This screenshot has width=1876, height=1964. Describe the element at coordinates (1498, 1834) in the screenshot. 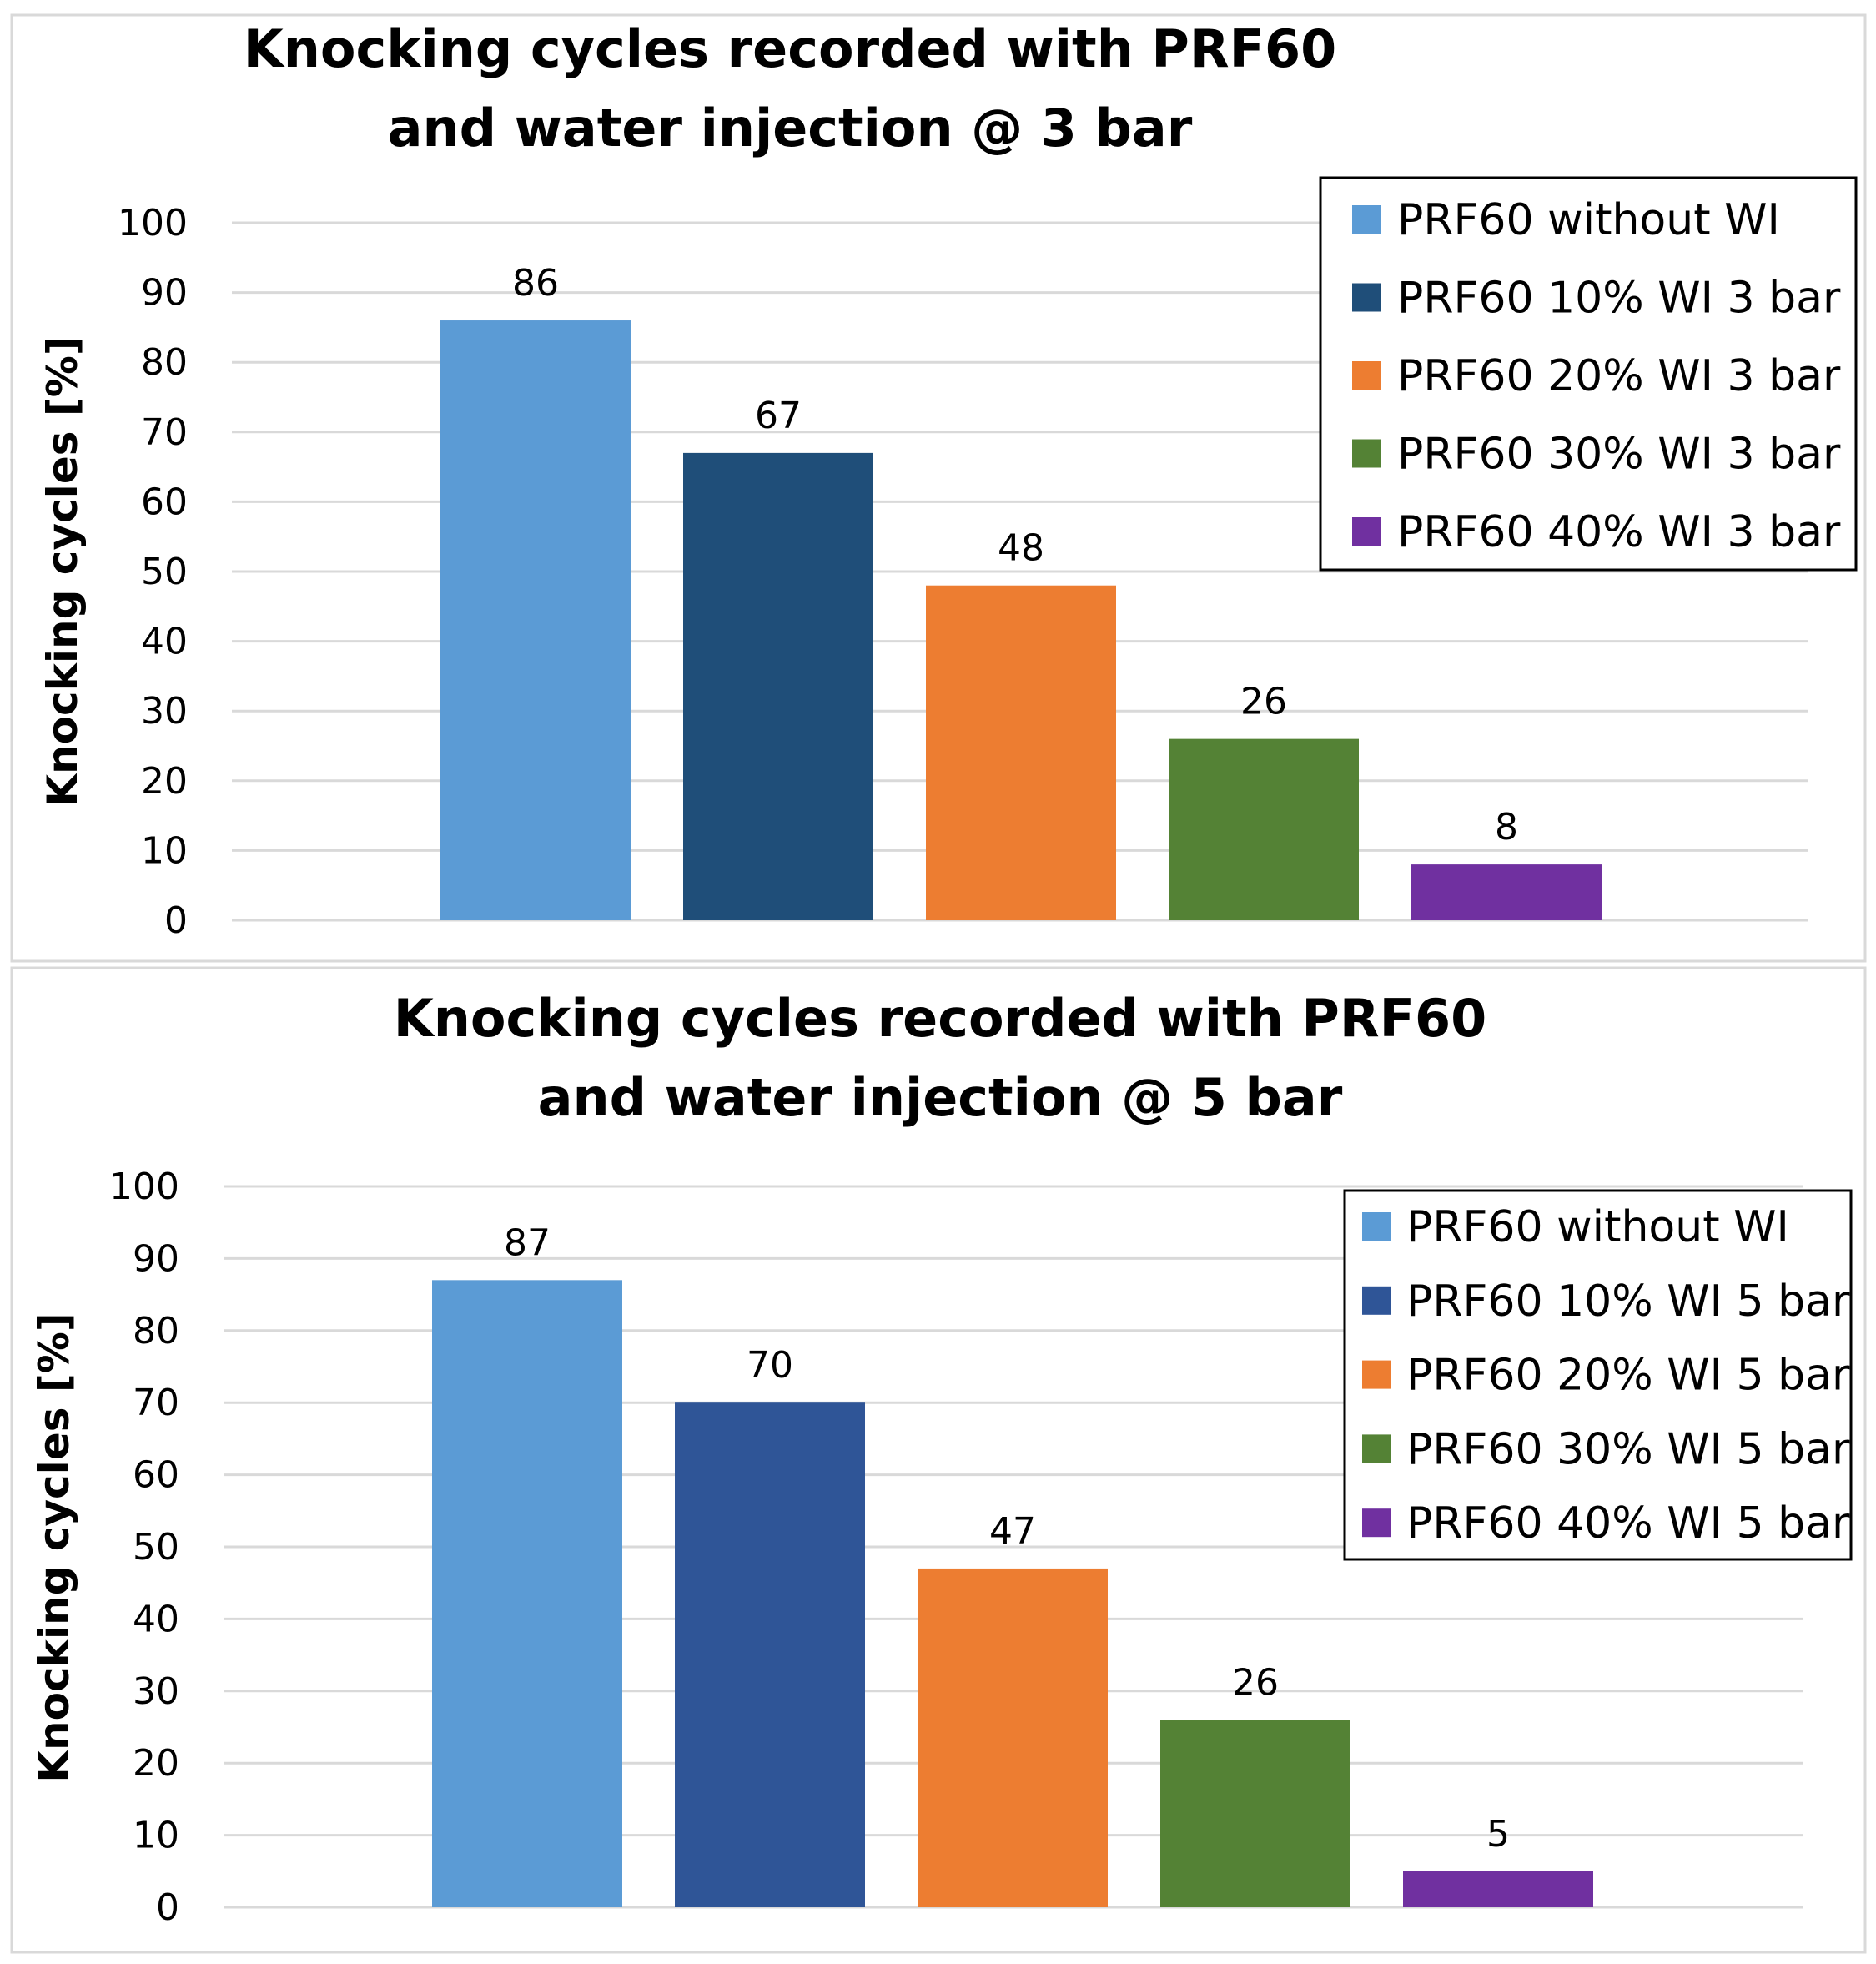

I see `data-label: 5` at that location.